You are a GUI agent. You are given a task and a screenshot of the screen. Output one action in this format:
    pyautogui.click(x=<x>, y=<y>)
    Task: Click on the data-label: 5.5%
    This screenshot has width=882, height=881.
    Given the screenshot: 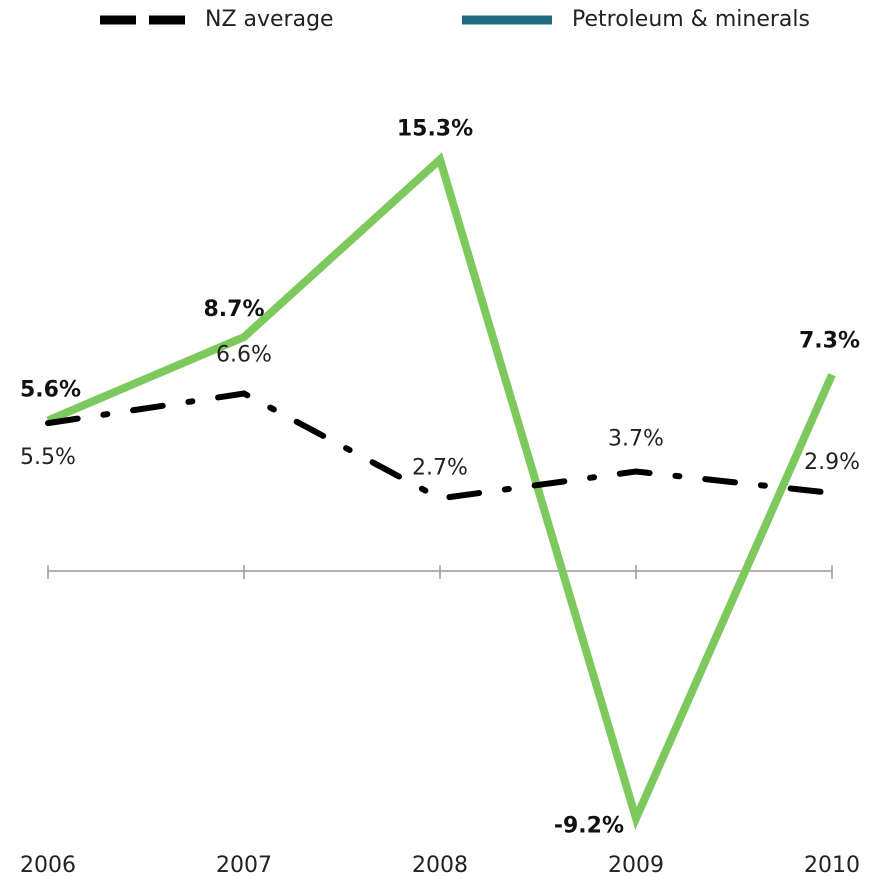 What is the action you would take?
    pyautogui.click(x=48, y=457)
    